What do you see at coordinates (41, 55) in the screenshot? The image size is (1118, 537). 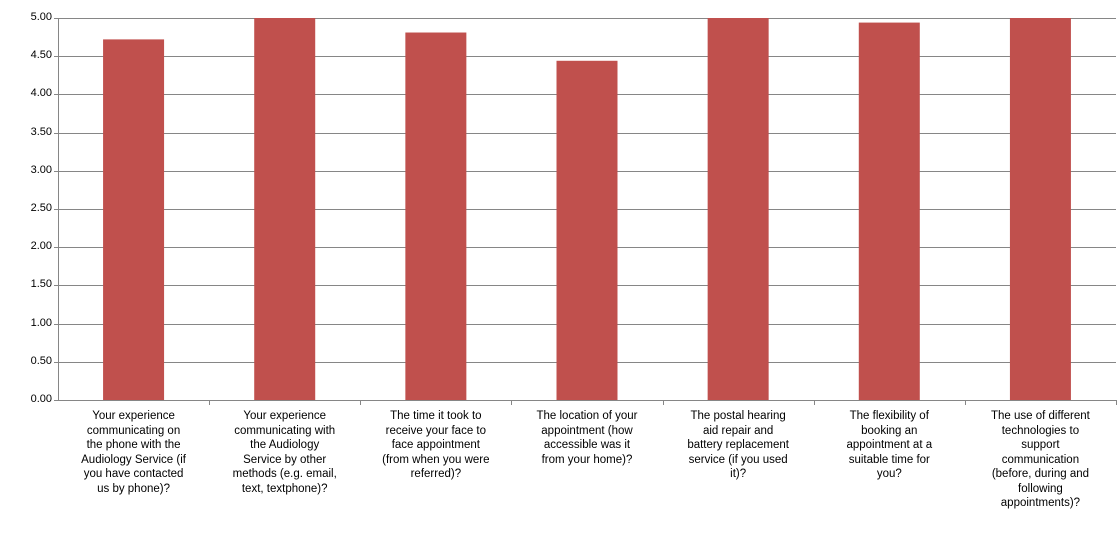 I see `y-tick-label: 4.50` at bounding box center [41, 55].